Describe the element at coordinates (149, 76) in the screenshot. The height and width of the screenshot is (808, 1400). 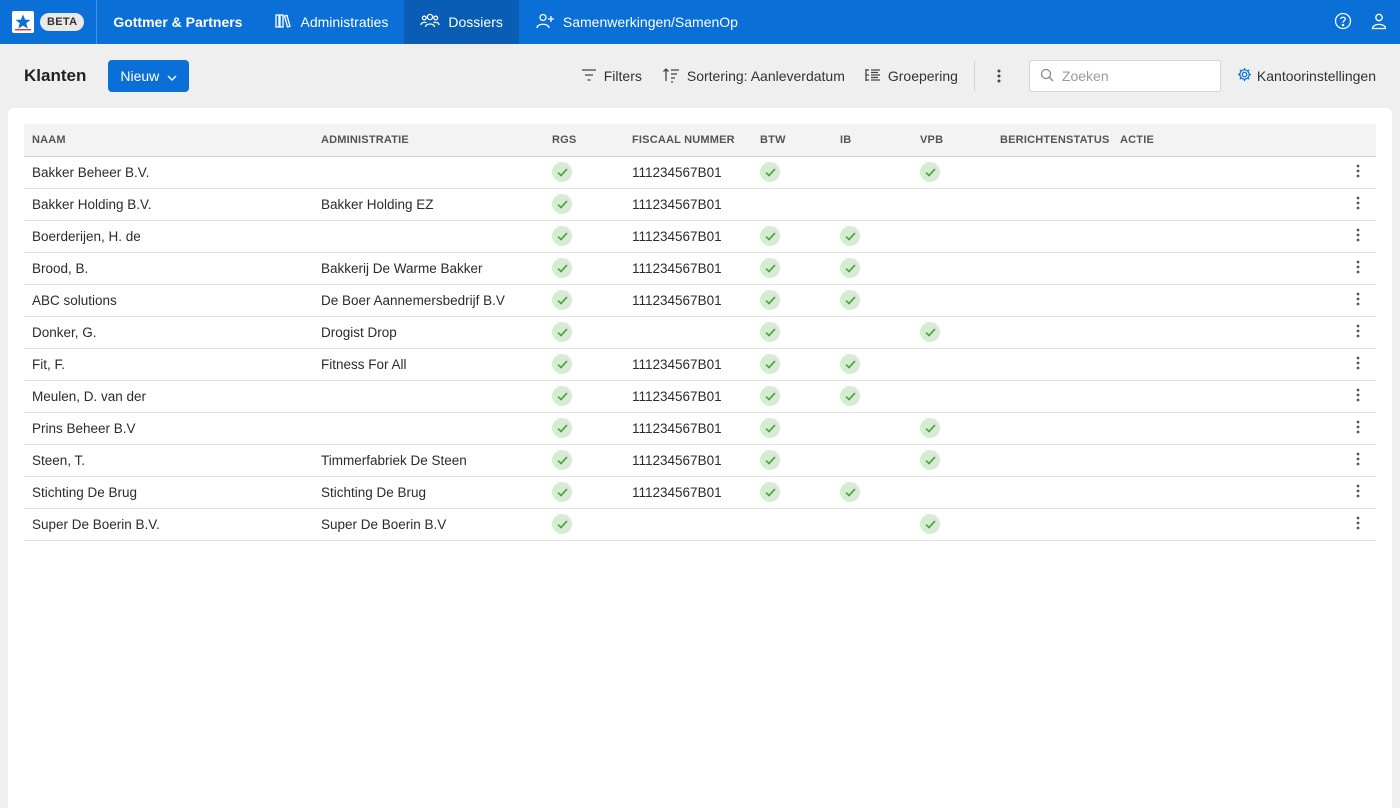
I see `new-button: Nieuw` at that location.